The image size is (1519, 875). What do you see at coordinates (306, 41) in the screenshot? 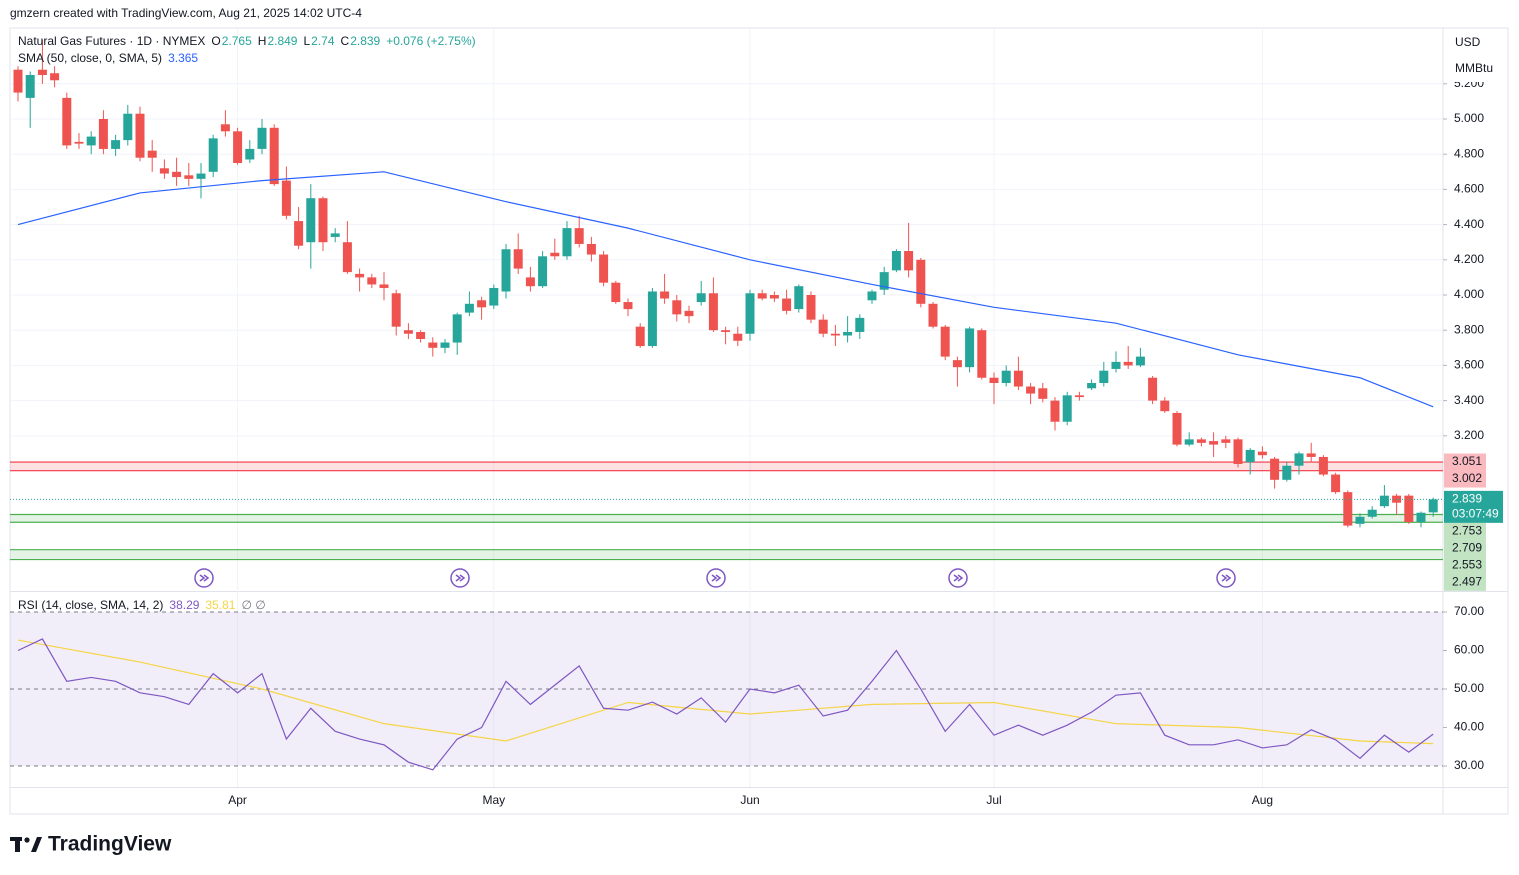
I see `ohlc-key: L` at bounding box center [306, 41].